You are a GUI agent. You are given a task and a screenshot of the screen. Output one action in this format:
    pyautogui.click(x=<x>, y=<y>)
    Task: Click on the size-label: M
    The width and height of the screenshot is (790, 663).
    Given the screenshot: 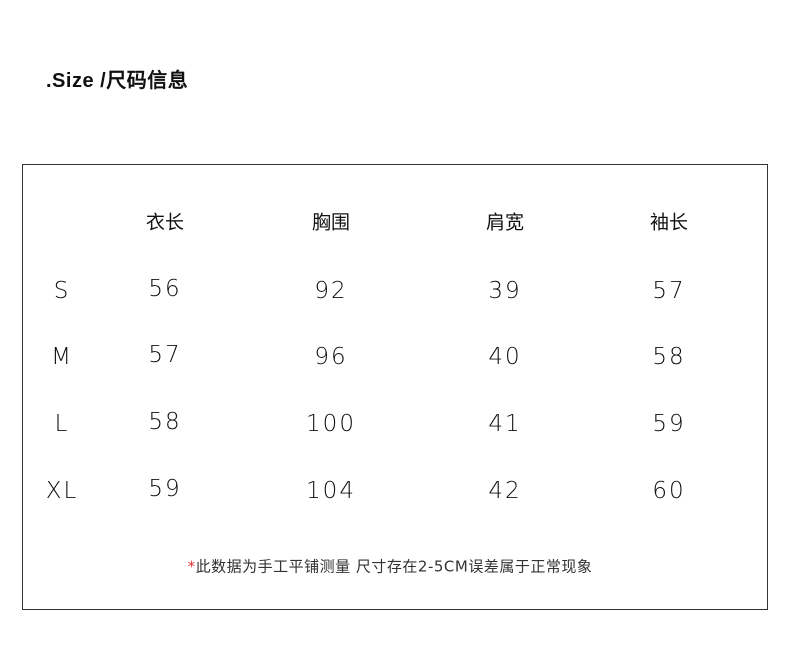 What is the action you would take?
    pyautogui.click(x=62, y=357)
    